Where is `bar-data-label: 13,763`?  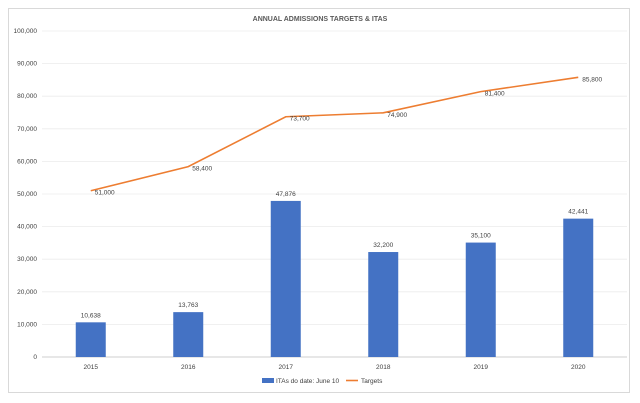
bar-data-label: 13,763 is located at coordinates (188, 305).